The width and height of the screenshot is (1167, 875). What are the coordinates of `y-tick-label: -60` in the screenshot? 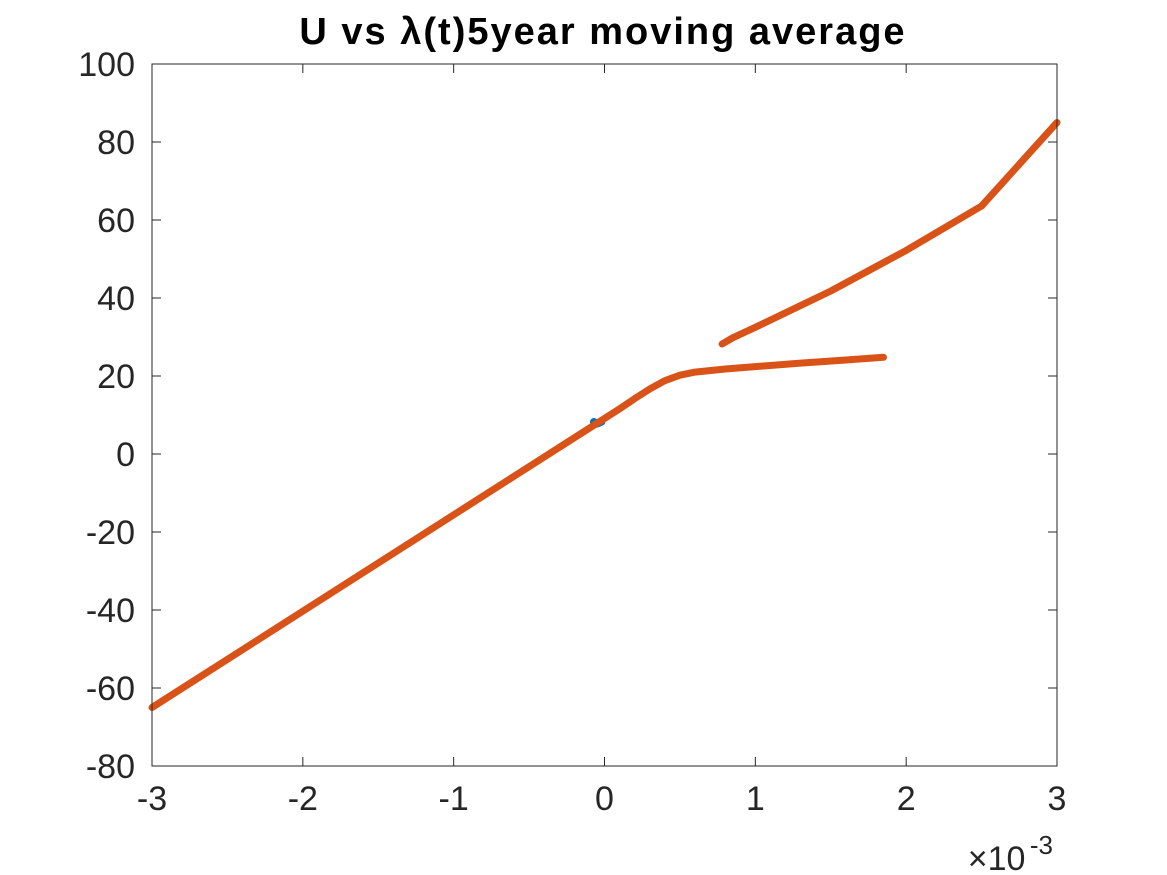 It's located at (110, 689).